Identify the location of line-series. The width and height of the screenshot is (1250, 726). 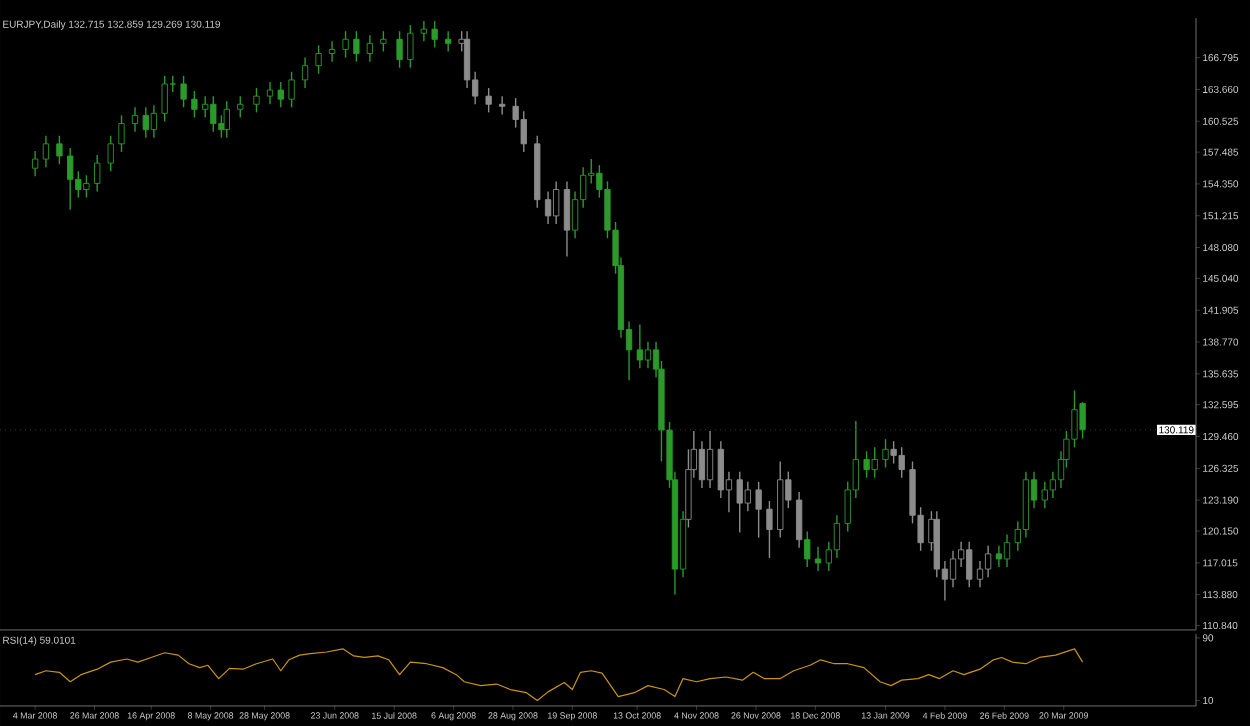
(559, 675).